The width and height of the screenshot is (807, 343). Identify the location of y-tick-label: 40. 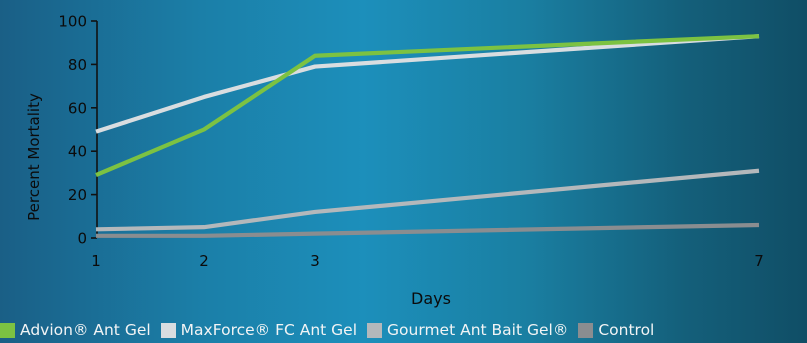
(77, 152).